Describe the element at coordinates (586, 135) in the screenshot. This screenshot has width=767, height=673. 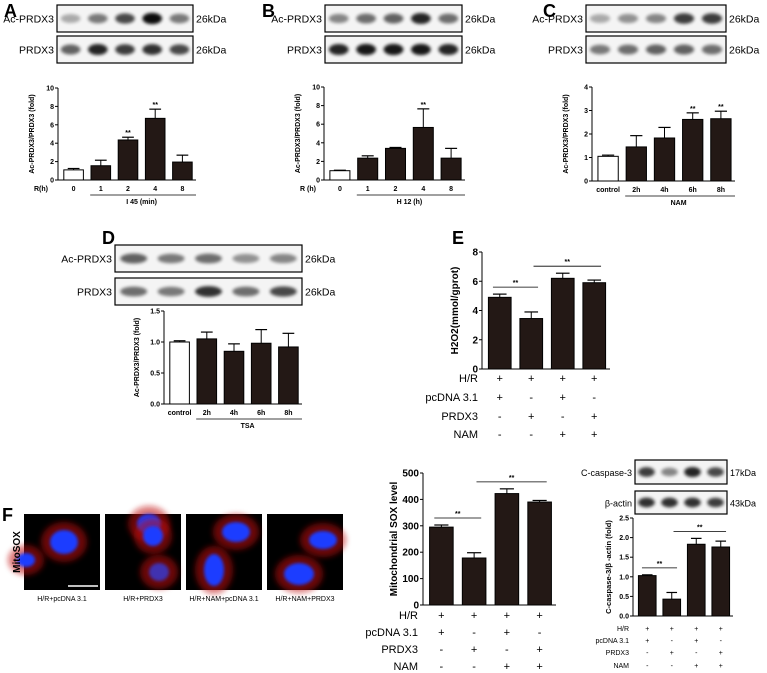
I see `y-tick-label: 2` at that location.